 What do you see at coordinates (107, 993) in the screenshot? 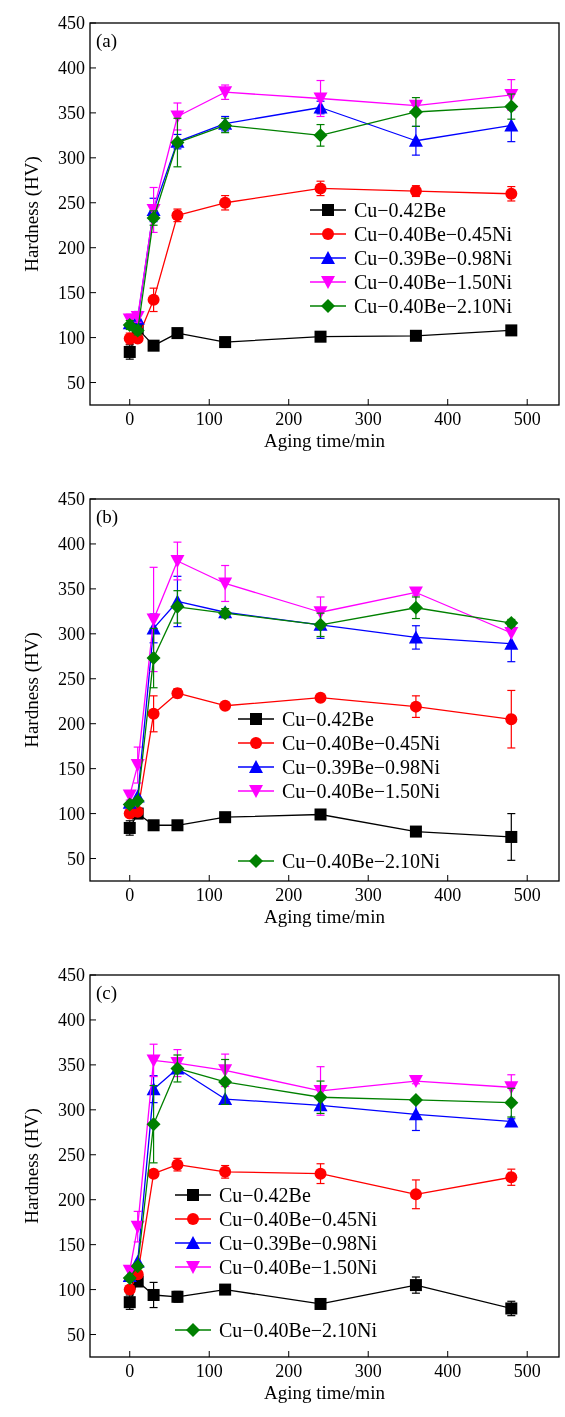
I see `annotation: (c)` at bounding box center [107, 993].